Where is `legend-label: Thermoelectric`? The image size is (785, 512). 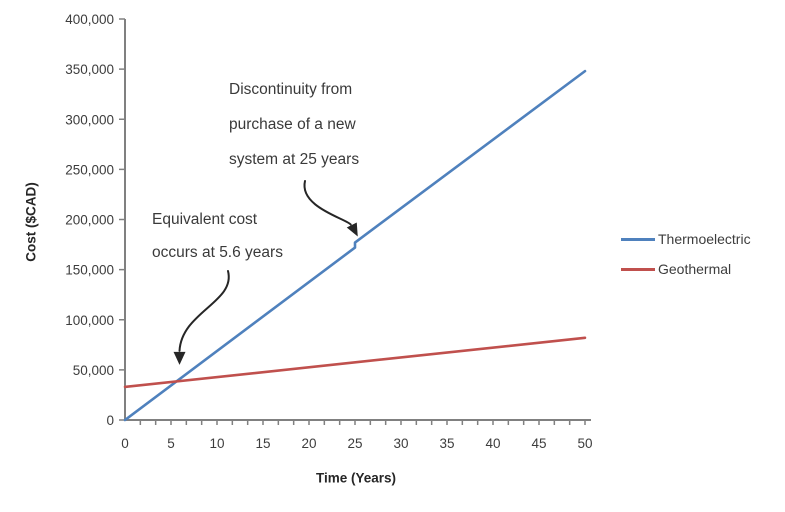 legend-label: Thermoelectric is located at coordinates (704, 239).